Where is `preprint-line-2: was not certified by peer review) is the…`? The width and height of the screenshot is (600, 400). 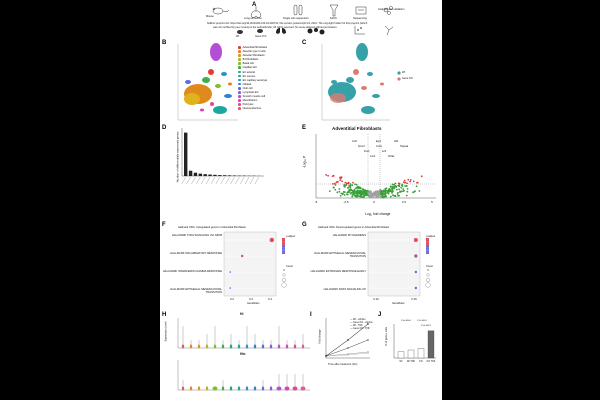
preprint-line-2: was not certified by peer review) is the… is located at coordinates (275, 27).